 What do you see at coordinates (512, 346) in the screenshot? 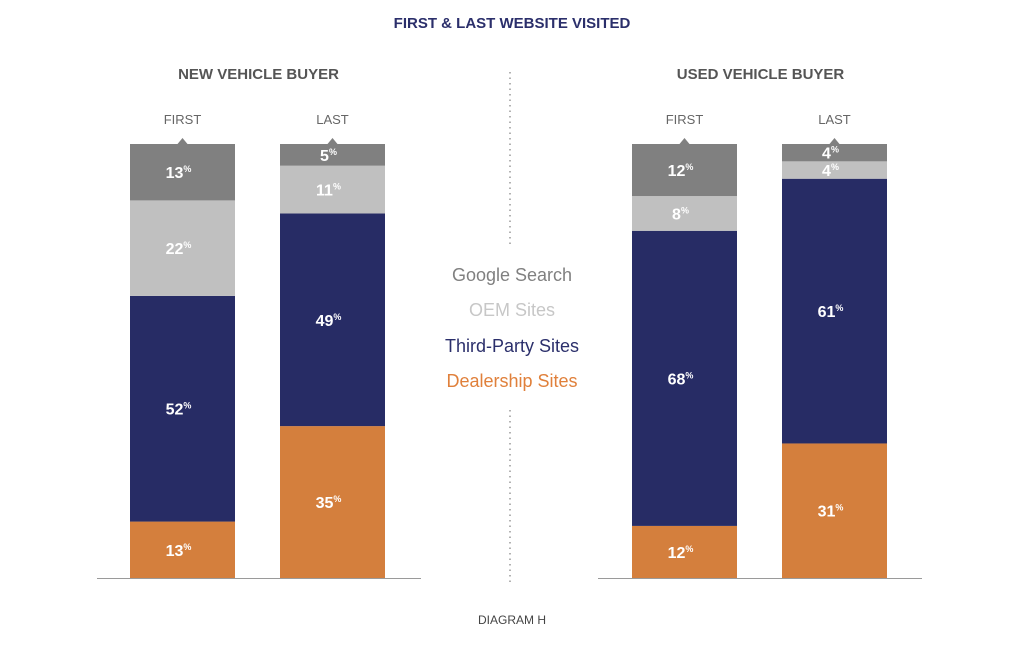
I see `legend-item-third-party: Third-Party Sites` at bounding box center [512, 346].